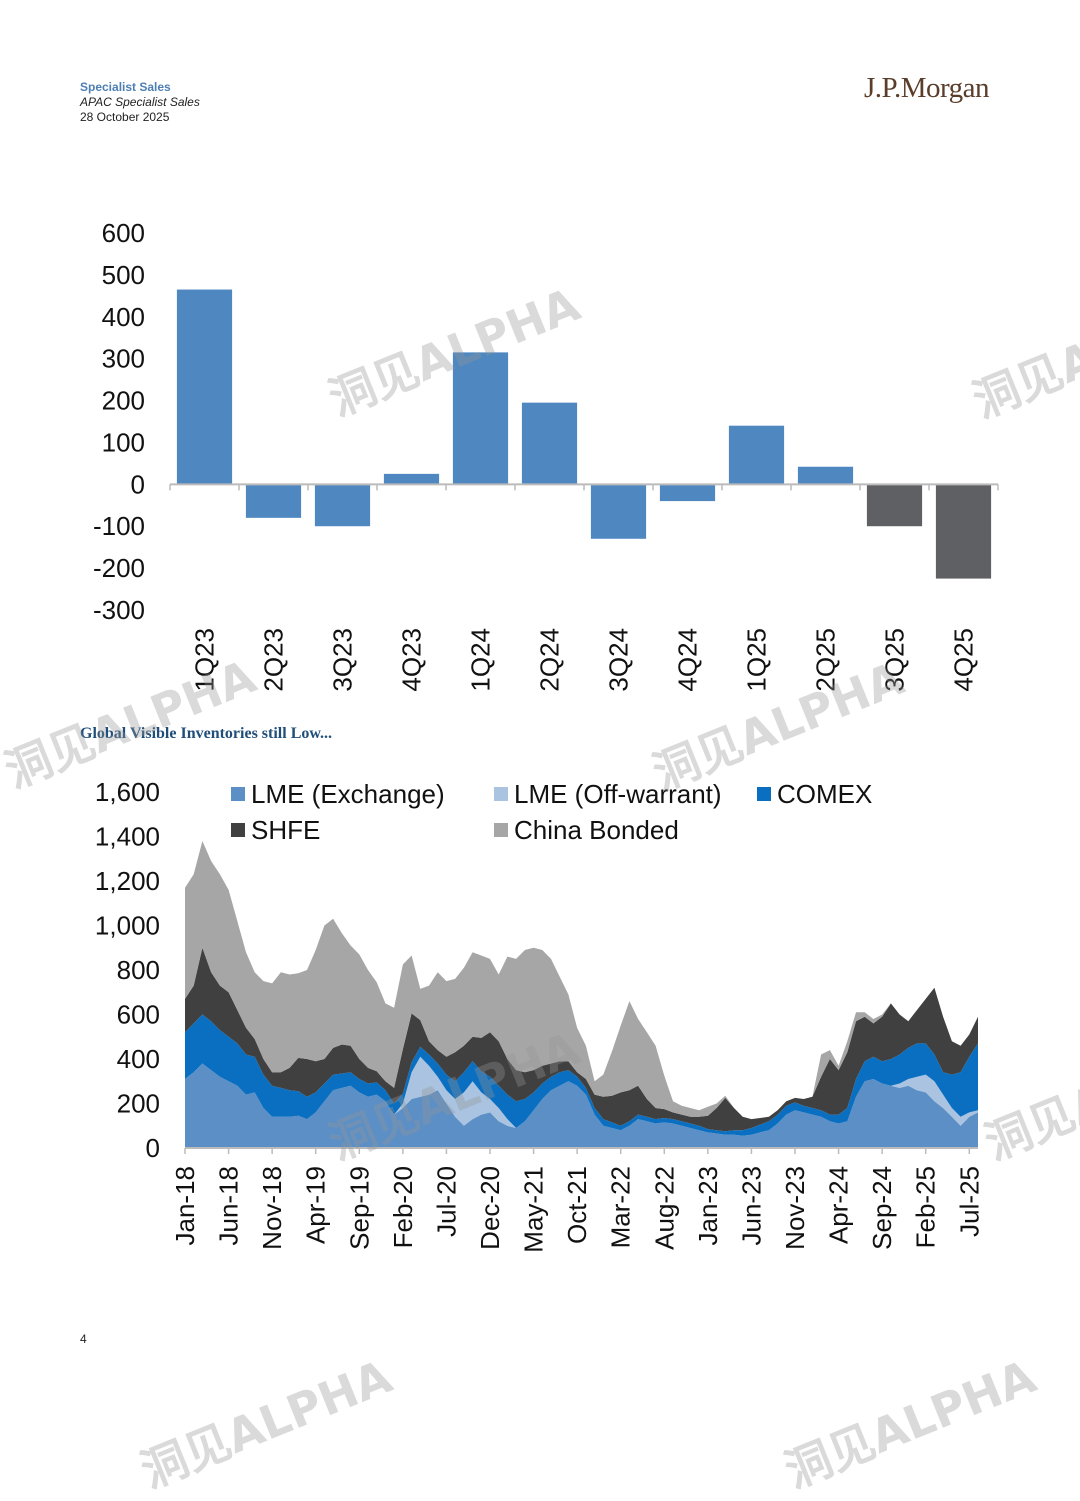  What do you see at coordinates (316, 1205) in the screenshot?
I see `x-tick-label: Apr-19` at bounding box center [316, 1205].